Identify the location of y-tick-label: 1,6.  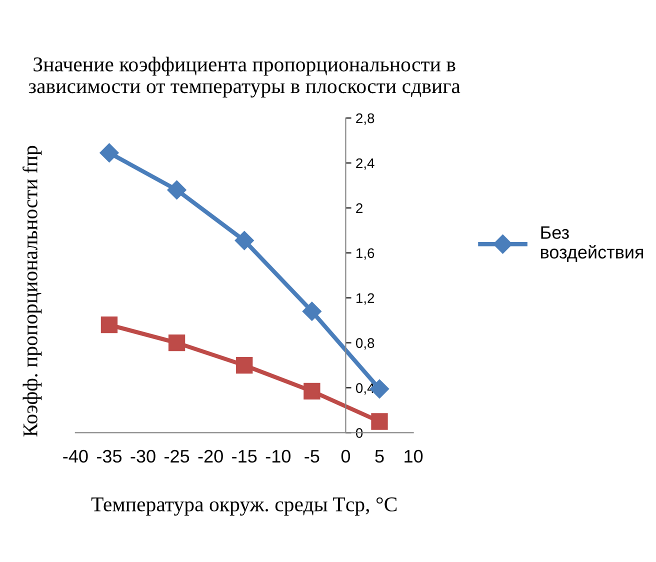
(365, 254).